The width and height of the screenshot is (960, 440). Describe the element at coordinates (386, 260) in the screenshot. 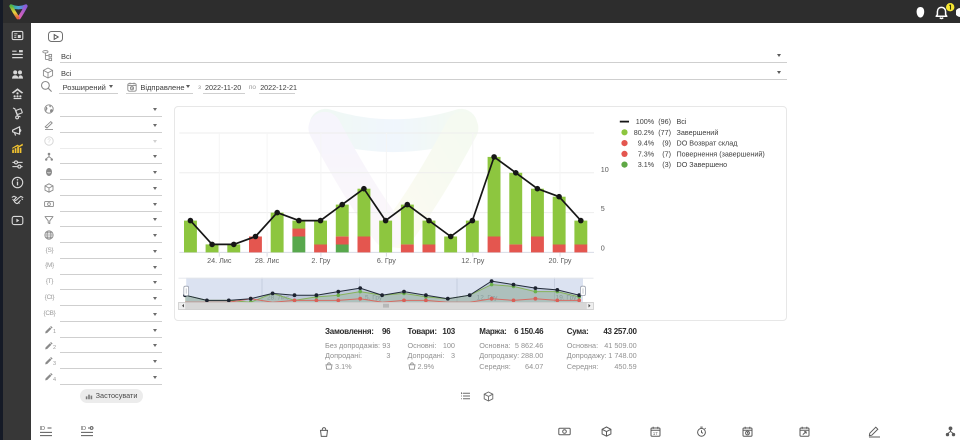

I see `svg-text: 6. Гру` at that location.